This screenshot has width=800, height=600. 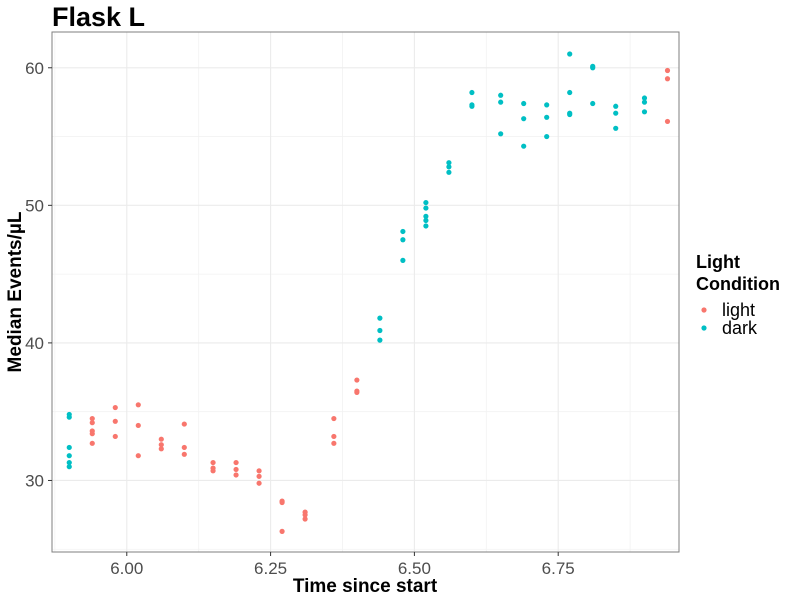 What do you see at coordinates (718, 262) in the screenshot?
I see `legend-title-line-1: Light` at bounding box center [718, 262].